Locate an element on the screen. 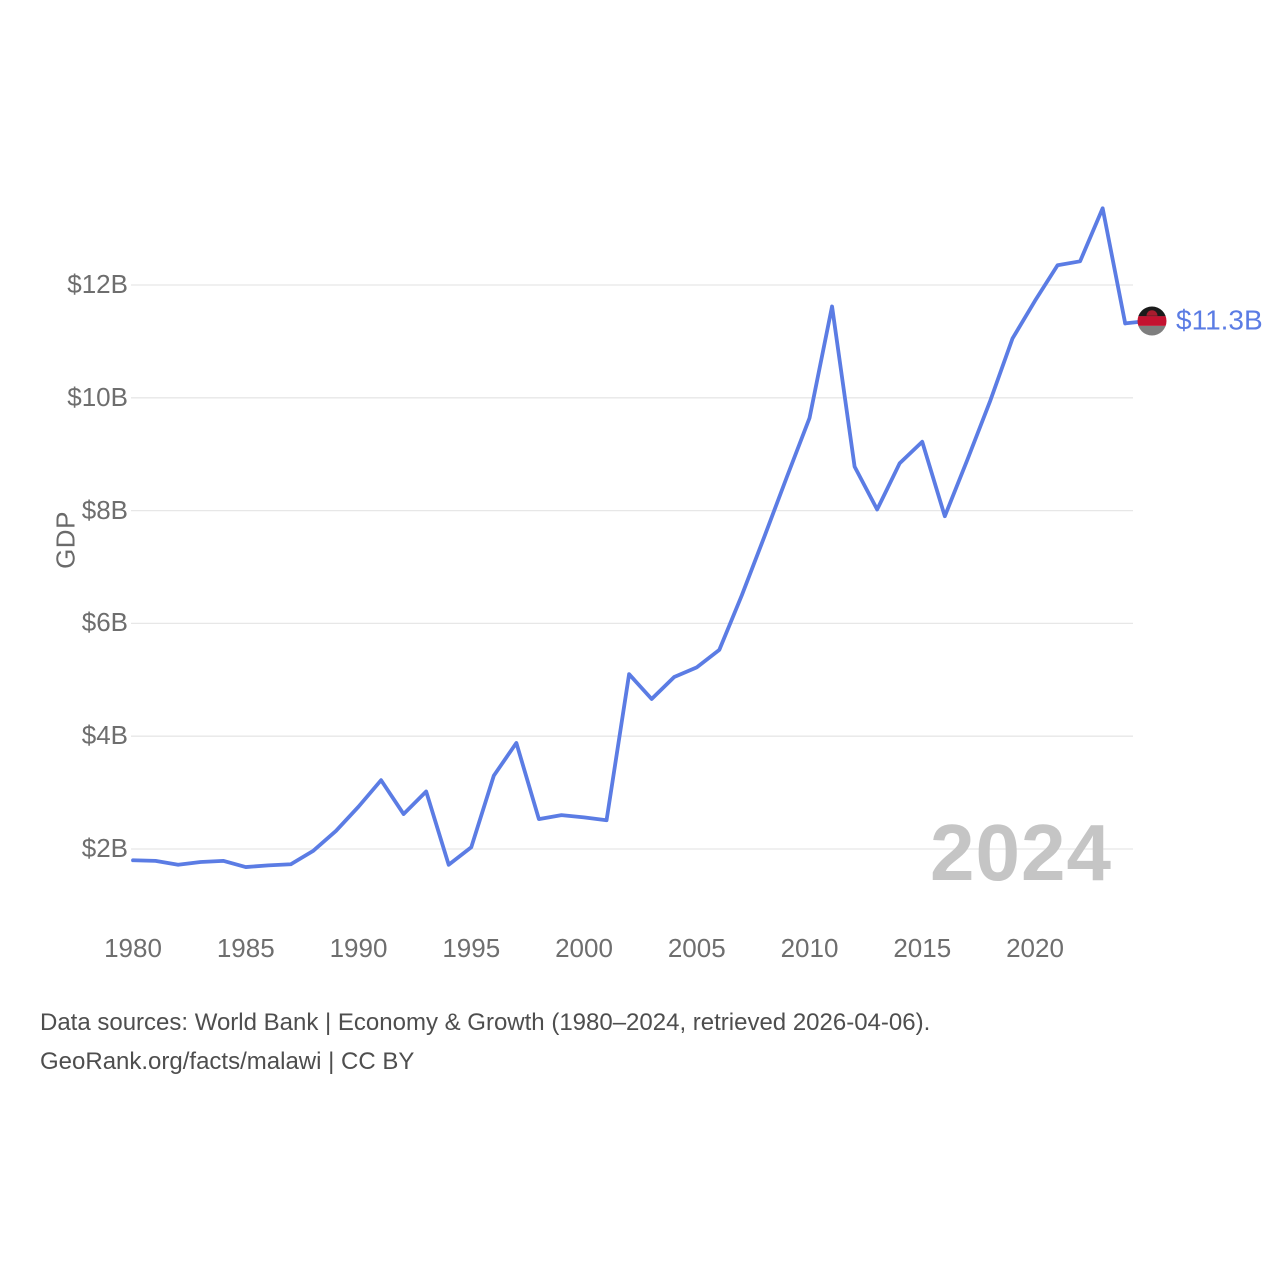 The image size is (1280, 1280). y-tick-label: $6B is located at coordinates (104, 622).